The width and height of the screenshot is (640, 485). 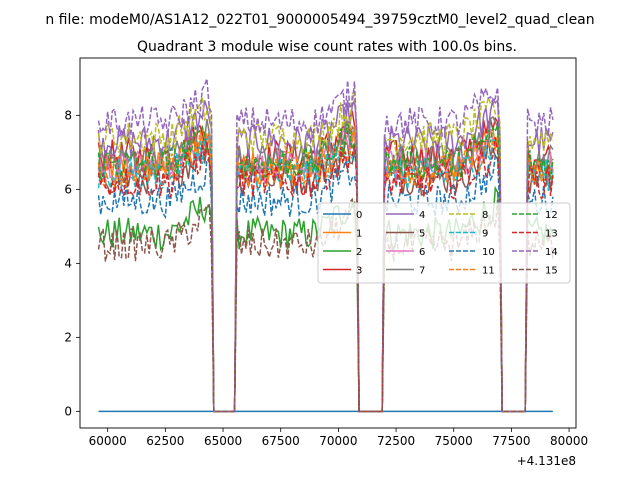 What do you see at coordinates (422, 215) in the screenshot?
I see `legend-label-4: 4` at bounding box center [422, 215].